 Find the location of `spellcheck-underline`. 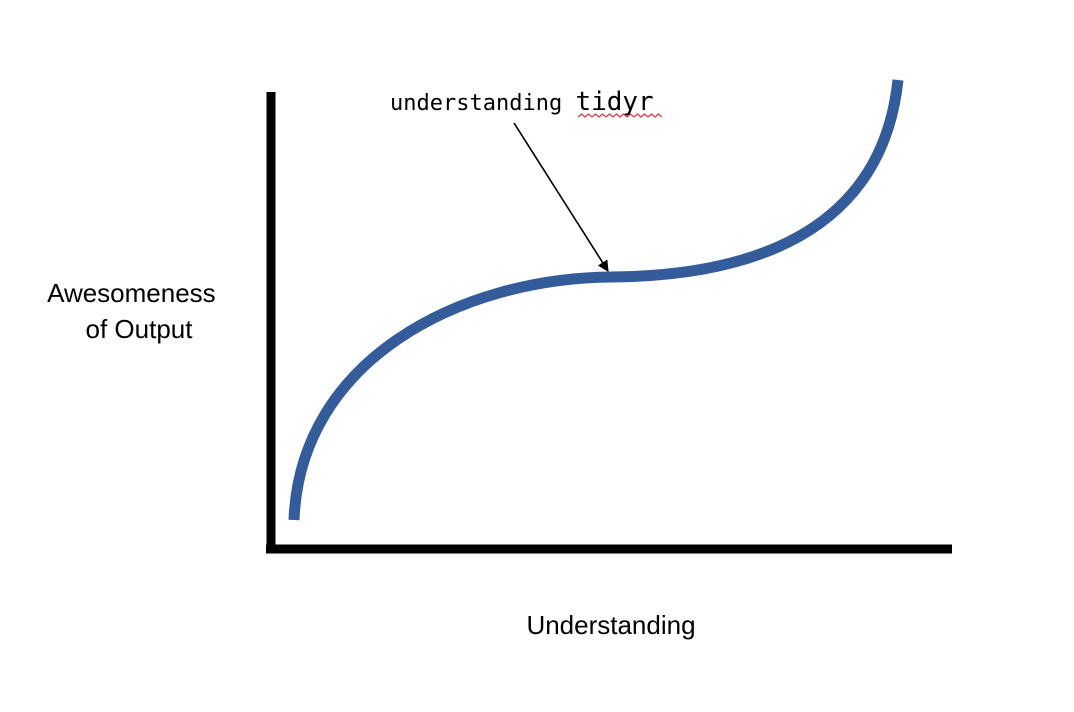

spellcheck-underline is located at coordinates (620, 115).